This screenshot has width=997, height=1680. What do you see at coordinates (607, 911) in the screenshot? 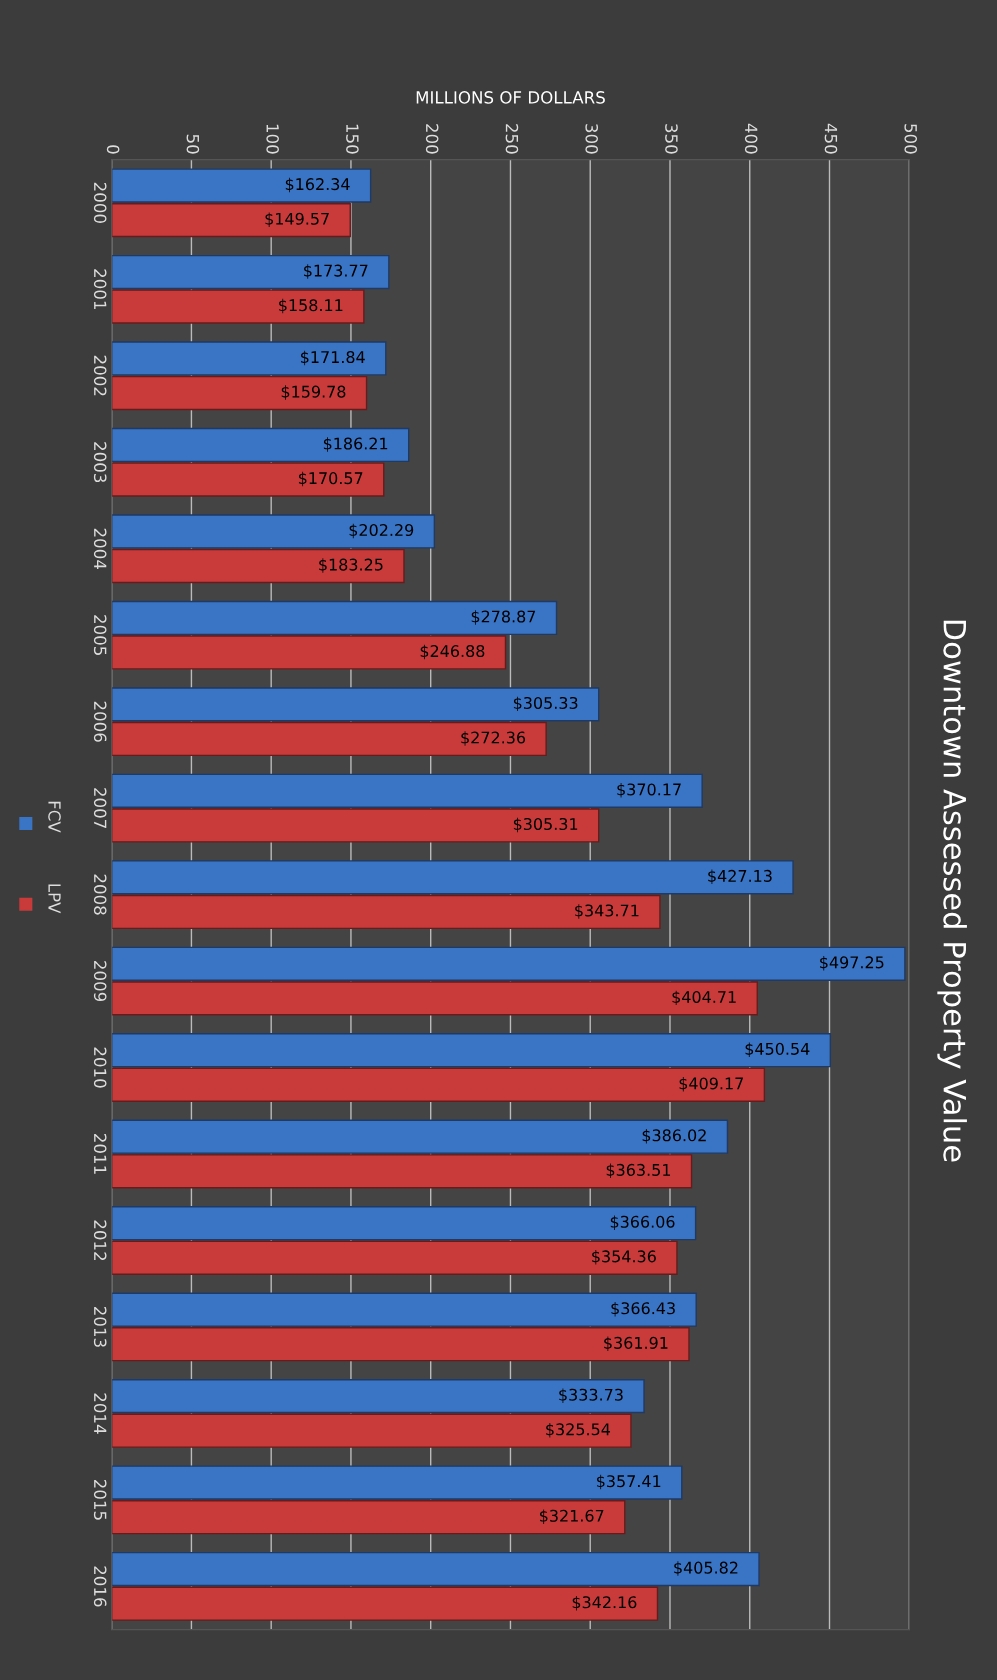
I see `data-label: $343.71` at bounding box center [607, 911].